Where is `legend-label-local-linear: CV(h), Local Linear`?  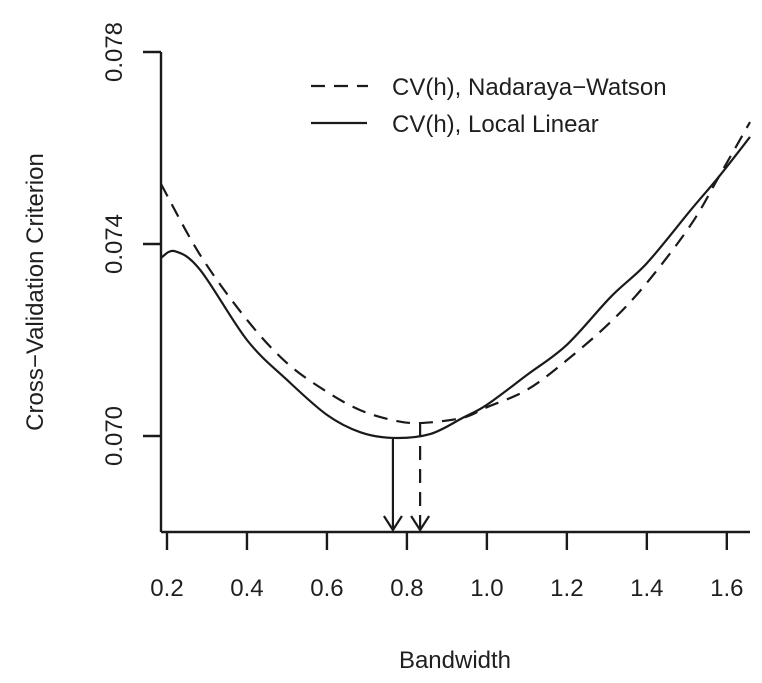 legend-label-local-linear: CV(h), Local Linear is located at coordinates (495, 124).